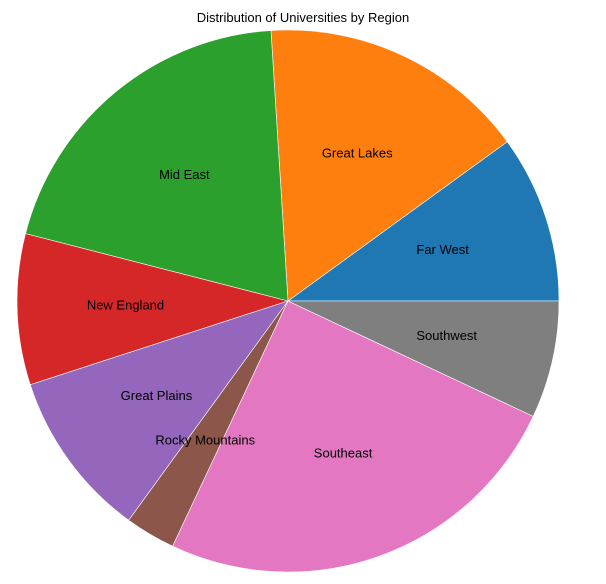 This screenshot has height=584, width=606. Describe the element at coordinates (343, 452) in the screenshot. I see `slice-label-southeast: Southeast` at that location.